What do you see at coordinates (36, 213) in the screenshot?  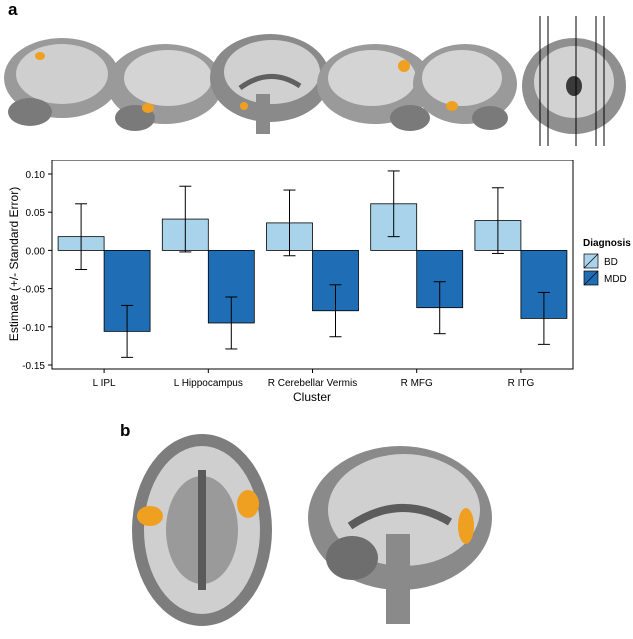 I see `y-tick-label: 0.05` at bounding box center [36, 213].